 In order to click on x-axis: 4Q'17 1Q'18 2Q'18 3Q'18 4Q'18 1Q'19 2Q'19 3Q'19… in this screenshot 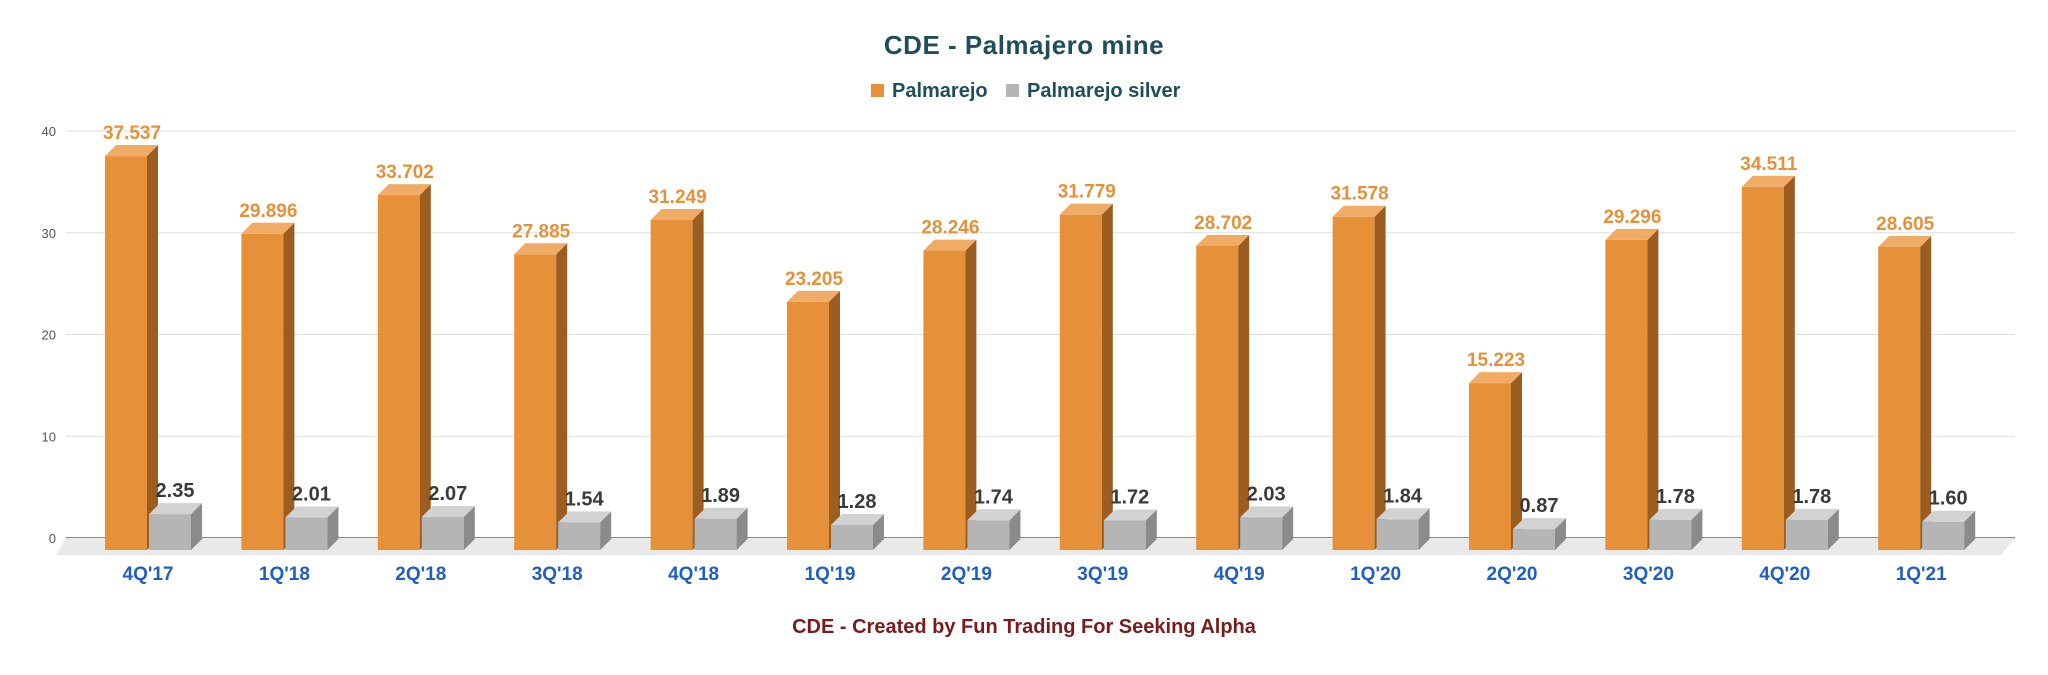, I will do `click(1035, 574)`.